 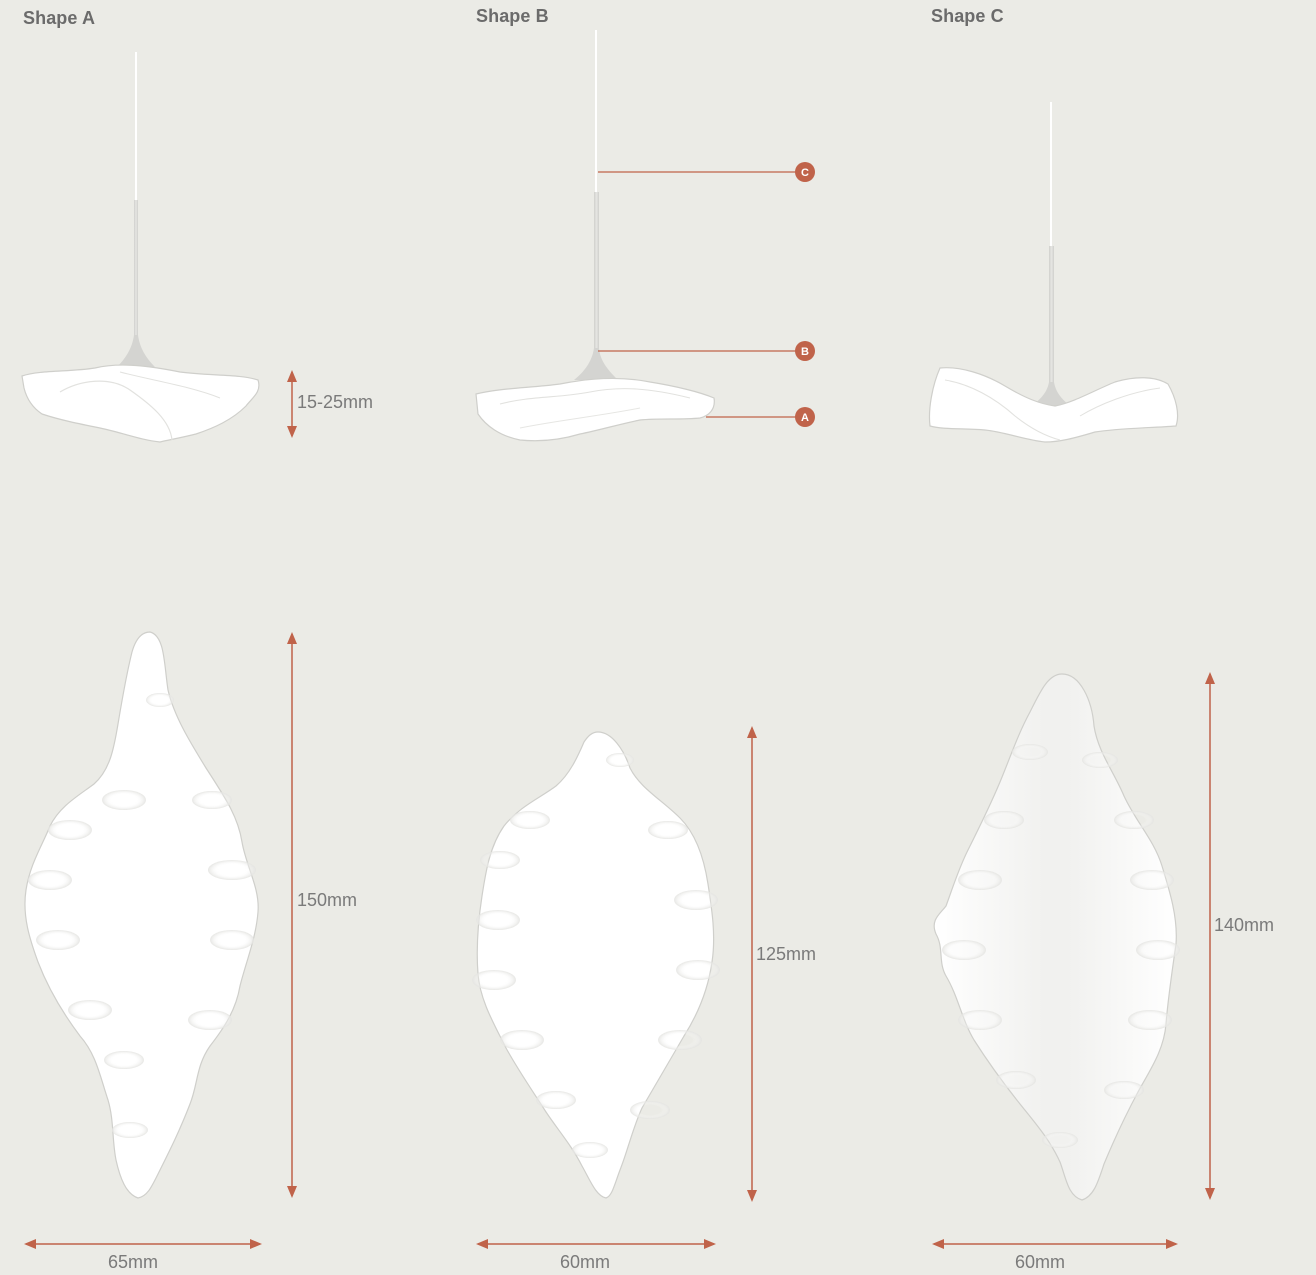 I want to click on shape-b-length-label: 125mm, so click(x=786, y=954).